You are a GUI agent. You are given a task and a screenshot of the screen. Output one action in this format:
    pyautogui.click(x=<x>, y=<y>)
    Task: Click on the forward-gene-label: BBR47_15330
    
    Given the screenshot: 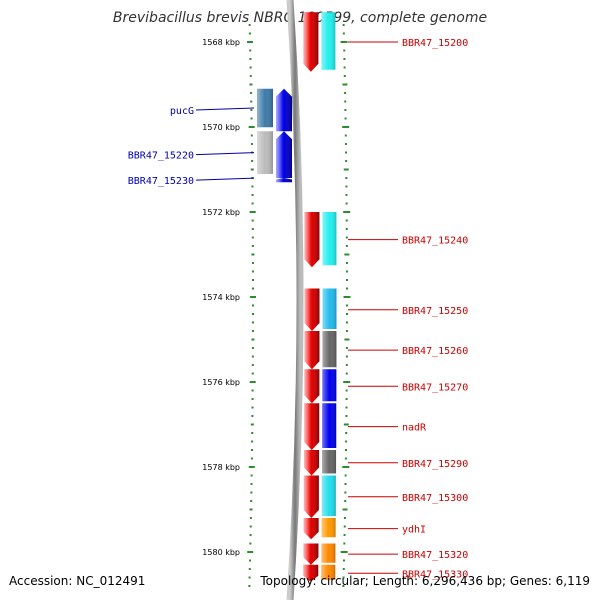 What is the action you would take?
    pyautogui.click(x=435, y=574)
    